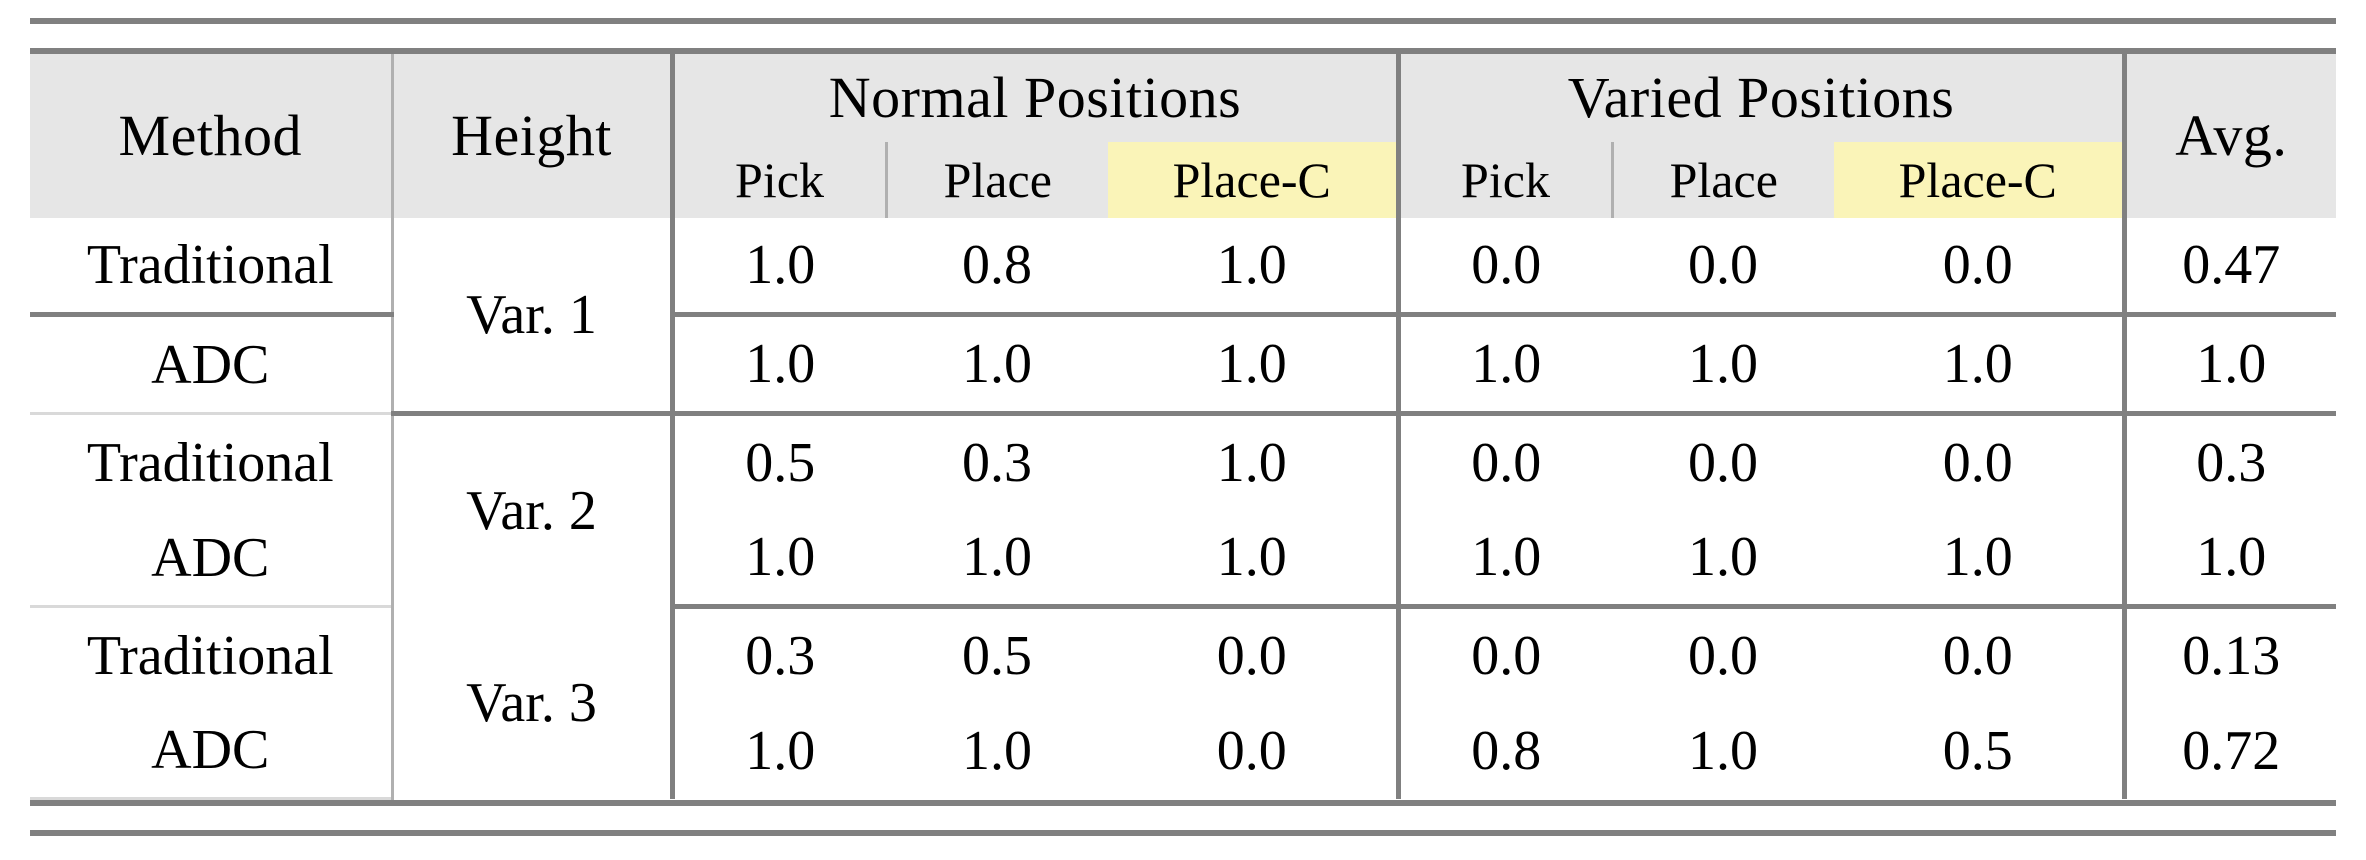 This screenshot has height=860, width=2366. Describe the element at coordinates (777, 461) in the screenshot. I see `cell-normal-pick: 0.5` at that location.